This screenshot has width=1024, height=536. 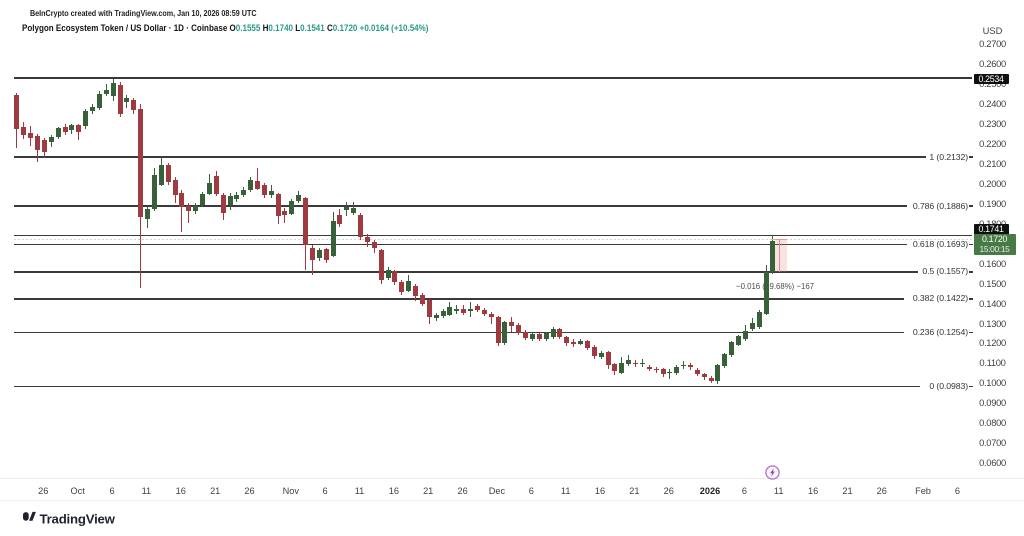 I want to click on svg-text: TradingView, so click(x=78, y=518).